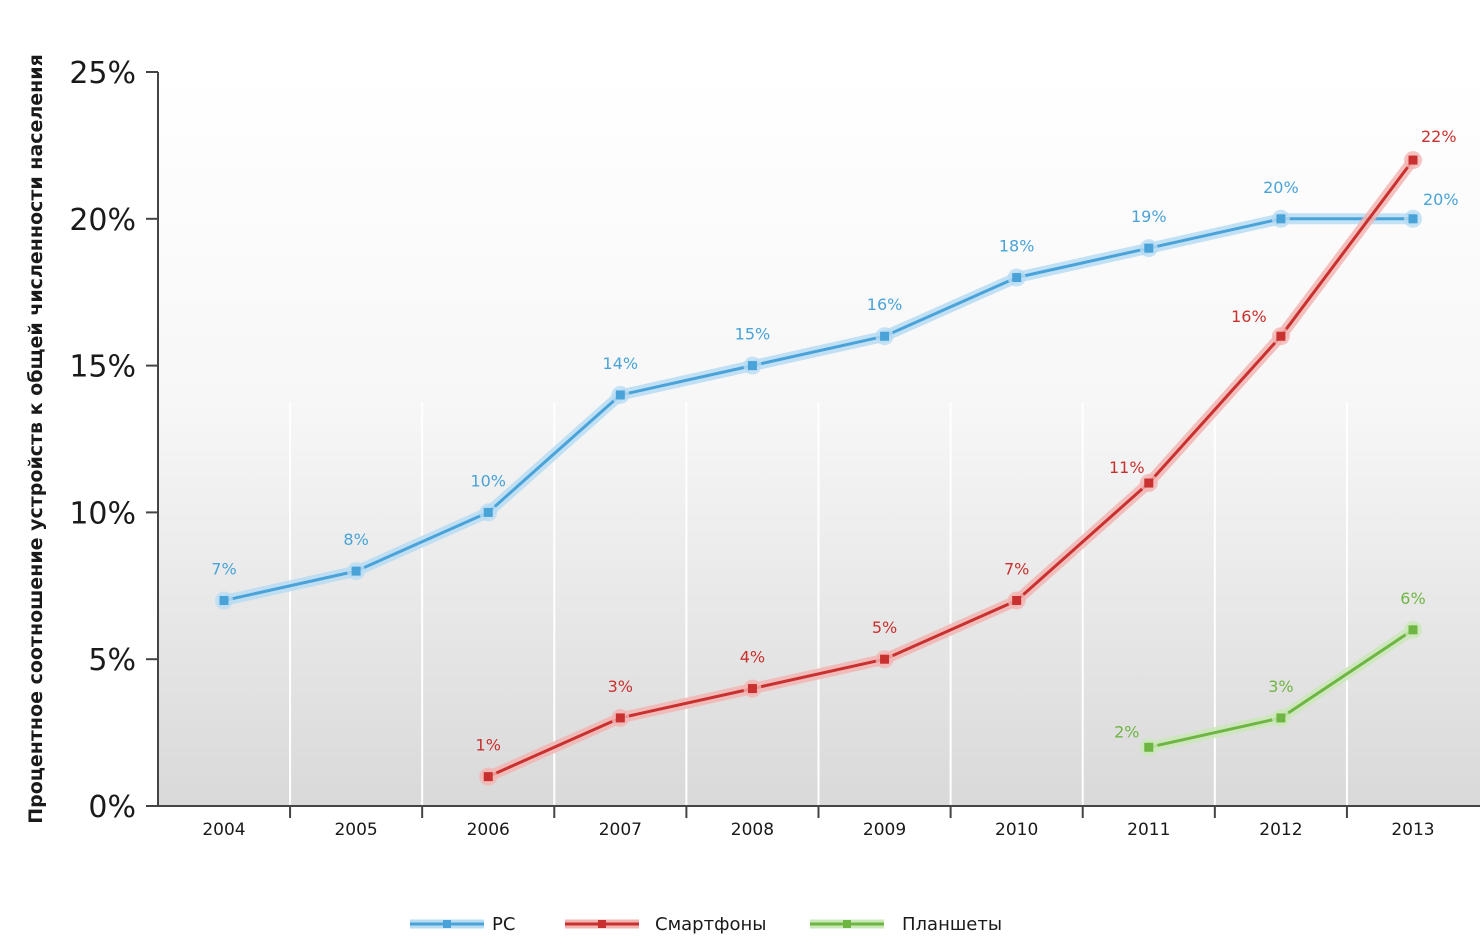  Describe the element at coordinates (1439, 136) in the screenshot. I see `data-label: 22%` at that location.